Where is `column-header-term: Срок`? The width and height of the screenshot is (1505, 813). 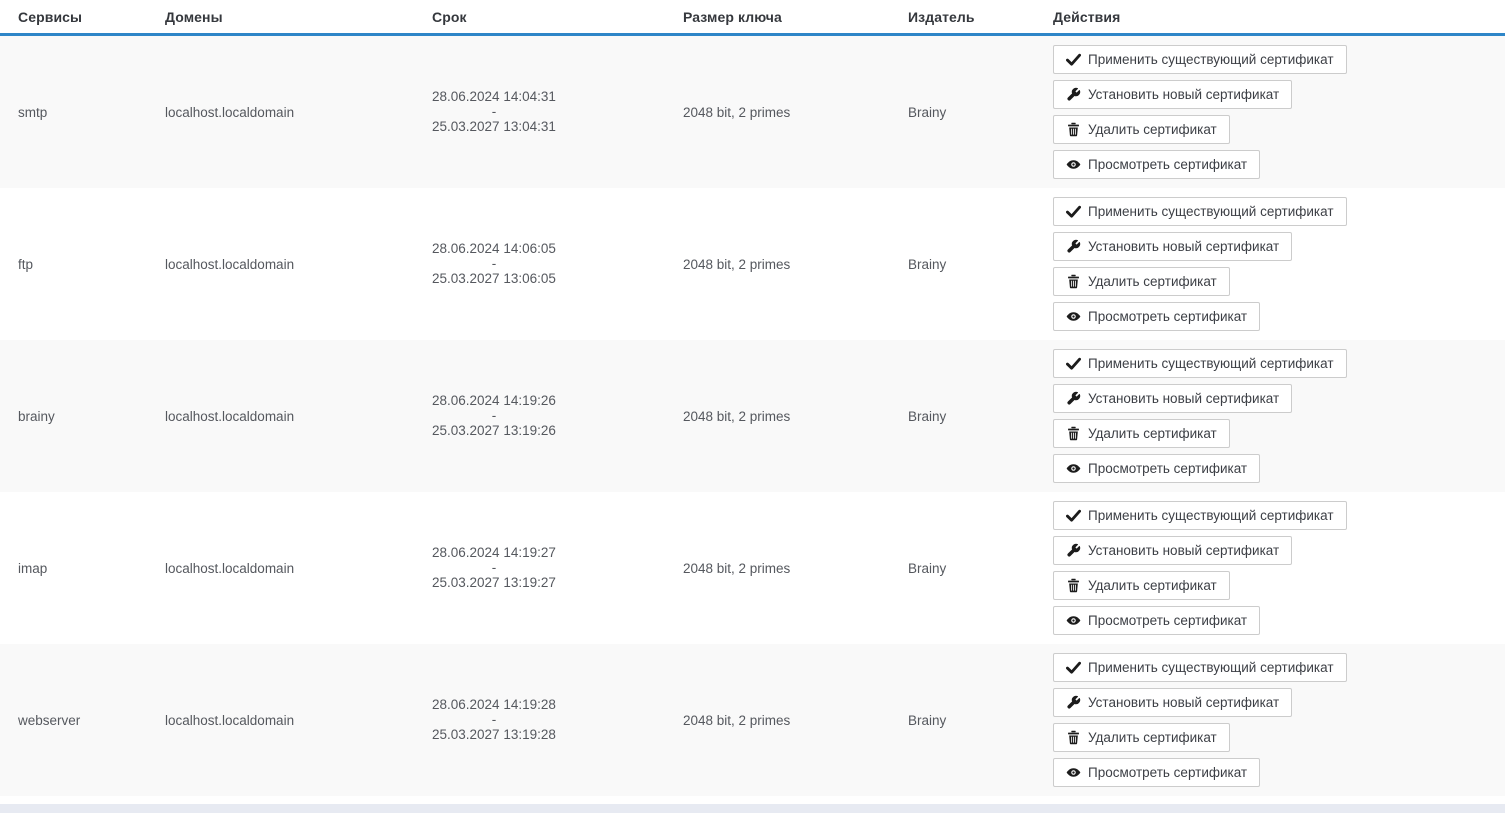
column-header-term: Срок is located at coordinates (449, 16).